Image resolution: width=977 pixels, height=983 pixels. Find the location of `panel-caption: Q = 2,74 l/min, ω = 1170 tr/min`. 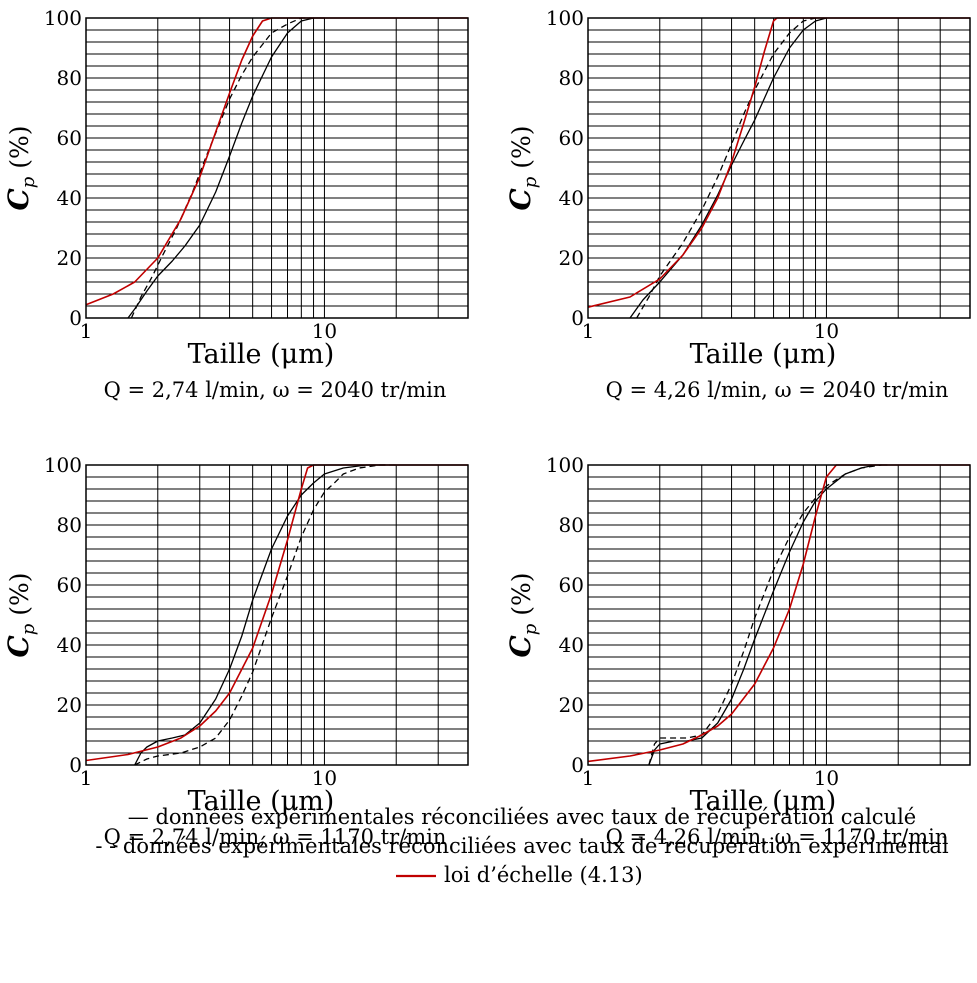

panel-caption: Q = 2,74 l/min, ω = 1170 tr/min is located at coordinates (275, 837).